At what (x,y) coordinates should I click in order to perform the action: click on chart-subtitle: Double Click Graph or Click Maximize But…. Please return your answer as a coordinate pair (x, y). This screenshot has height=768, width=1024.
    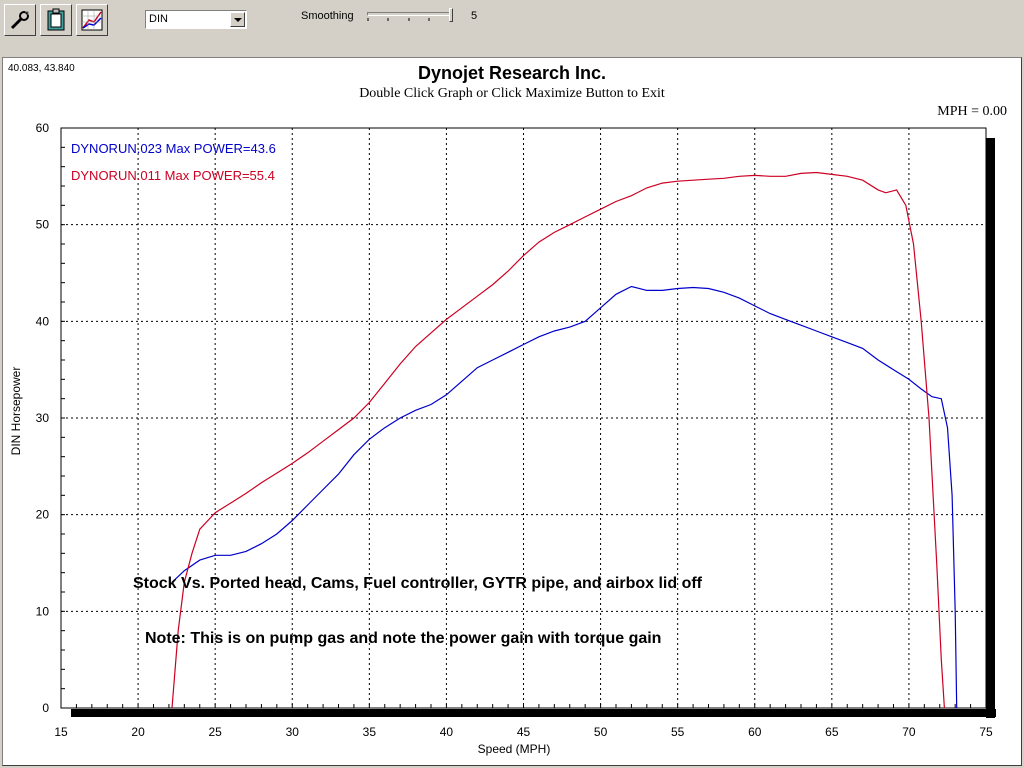
    Looking at the image, I should click on (512, 93).